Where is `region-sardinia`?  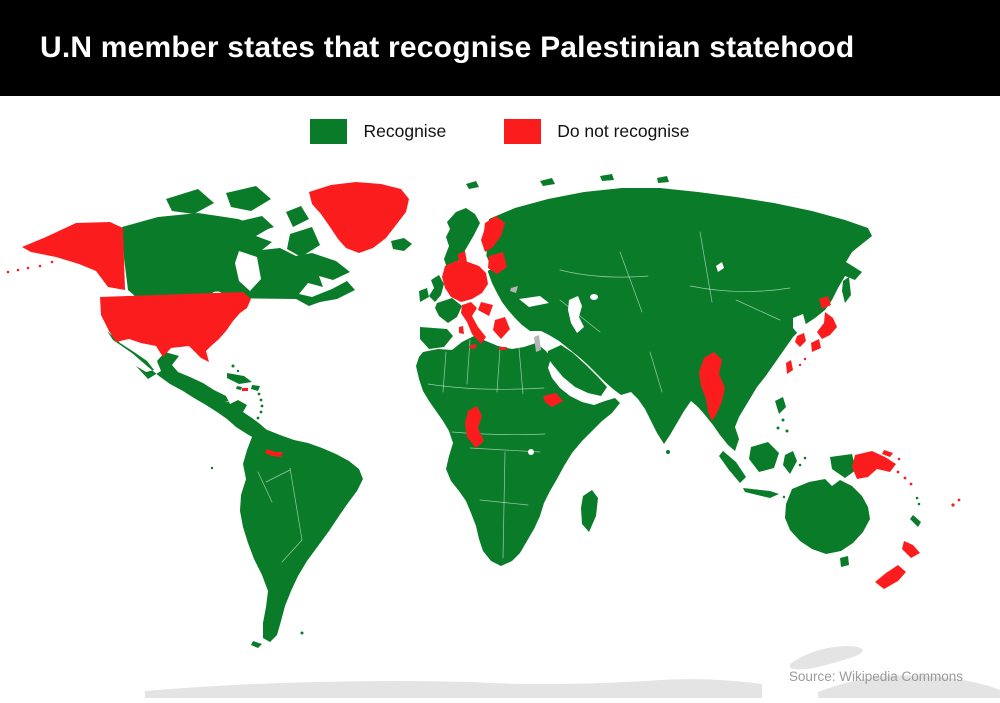
region-sardinia is located at coordinates (461, 330).